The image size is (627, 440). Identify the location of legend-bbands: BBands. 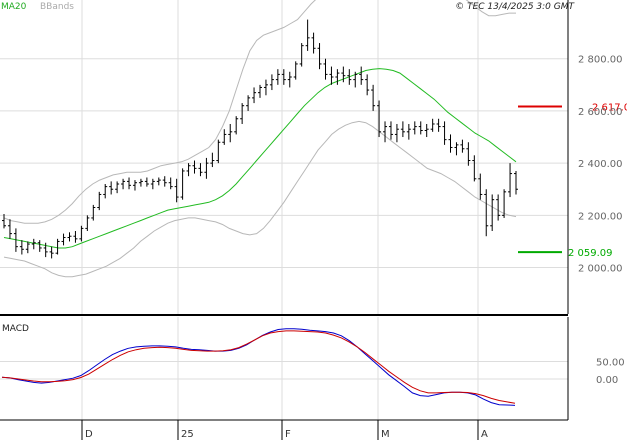
(57, 7).